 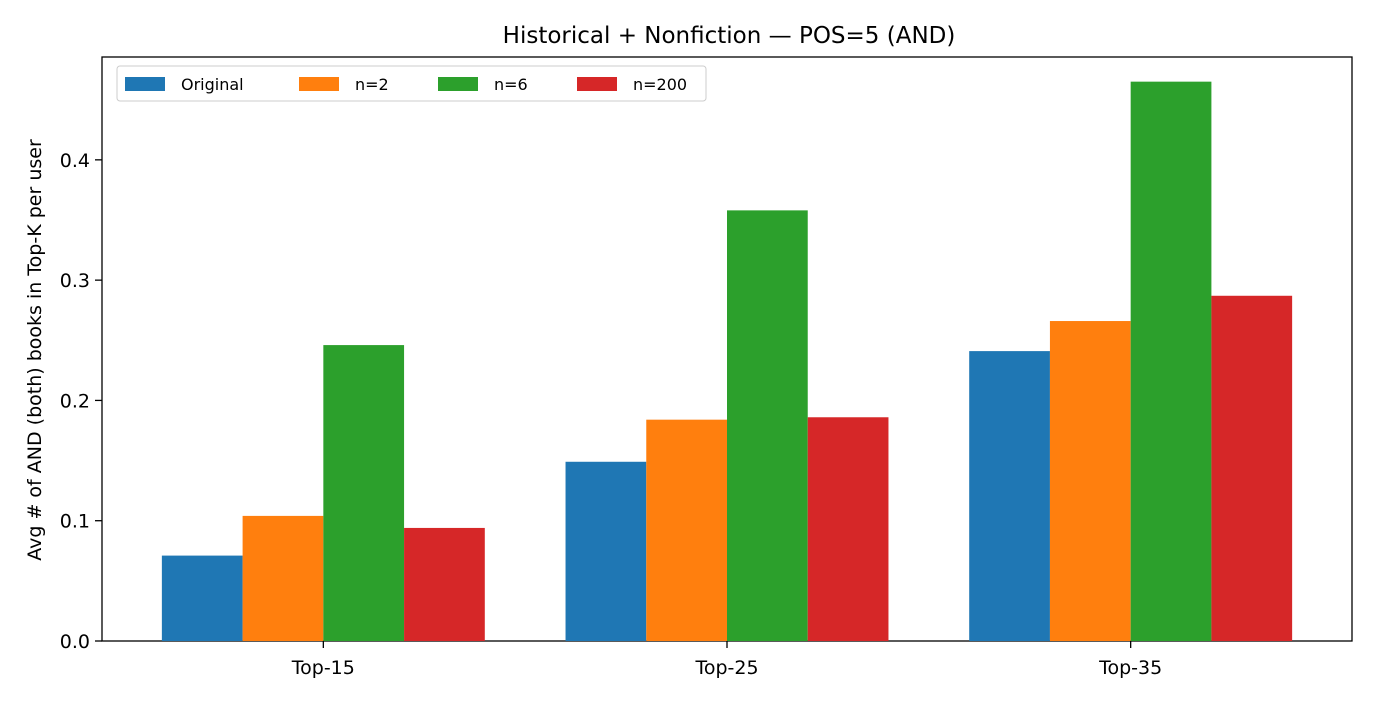 I want to click on legend-box, so click(x=411, y=83).